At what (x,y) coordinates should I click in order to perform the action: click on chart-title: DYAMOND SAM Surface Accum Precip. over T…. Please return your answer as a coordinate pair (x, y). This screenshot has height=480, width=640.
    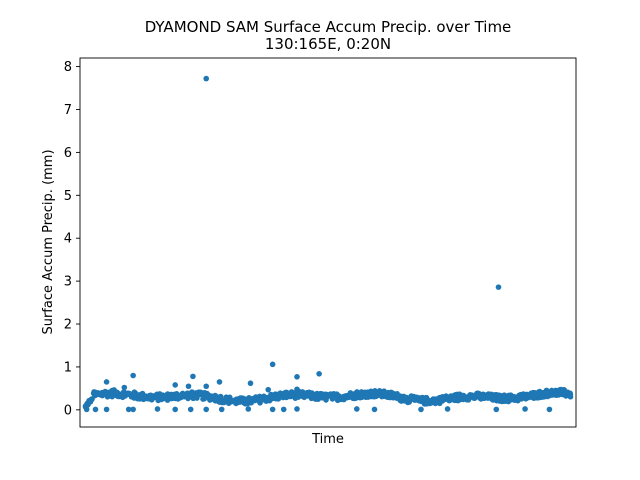
    Looking at the image, I should click on (328, 27).